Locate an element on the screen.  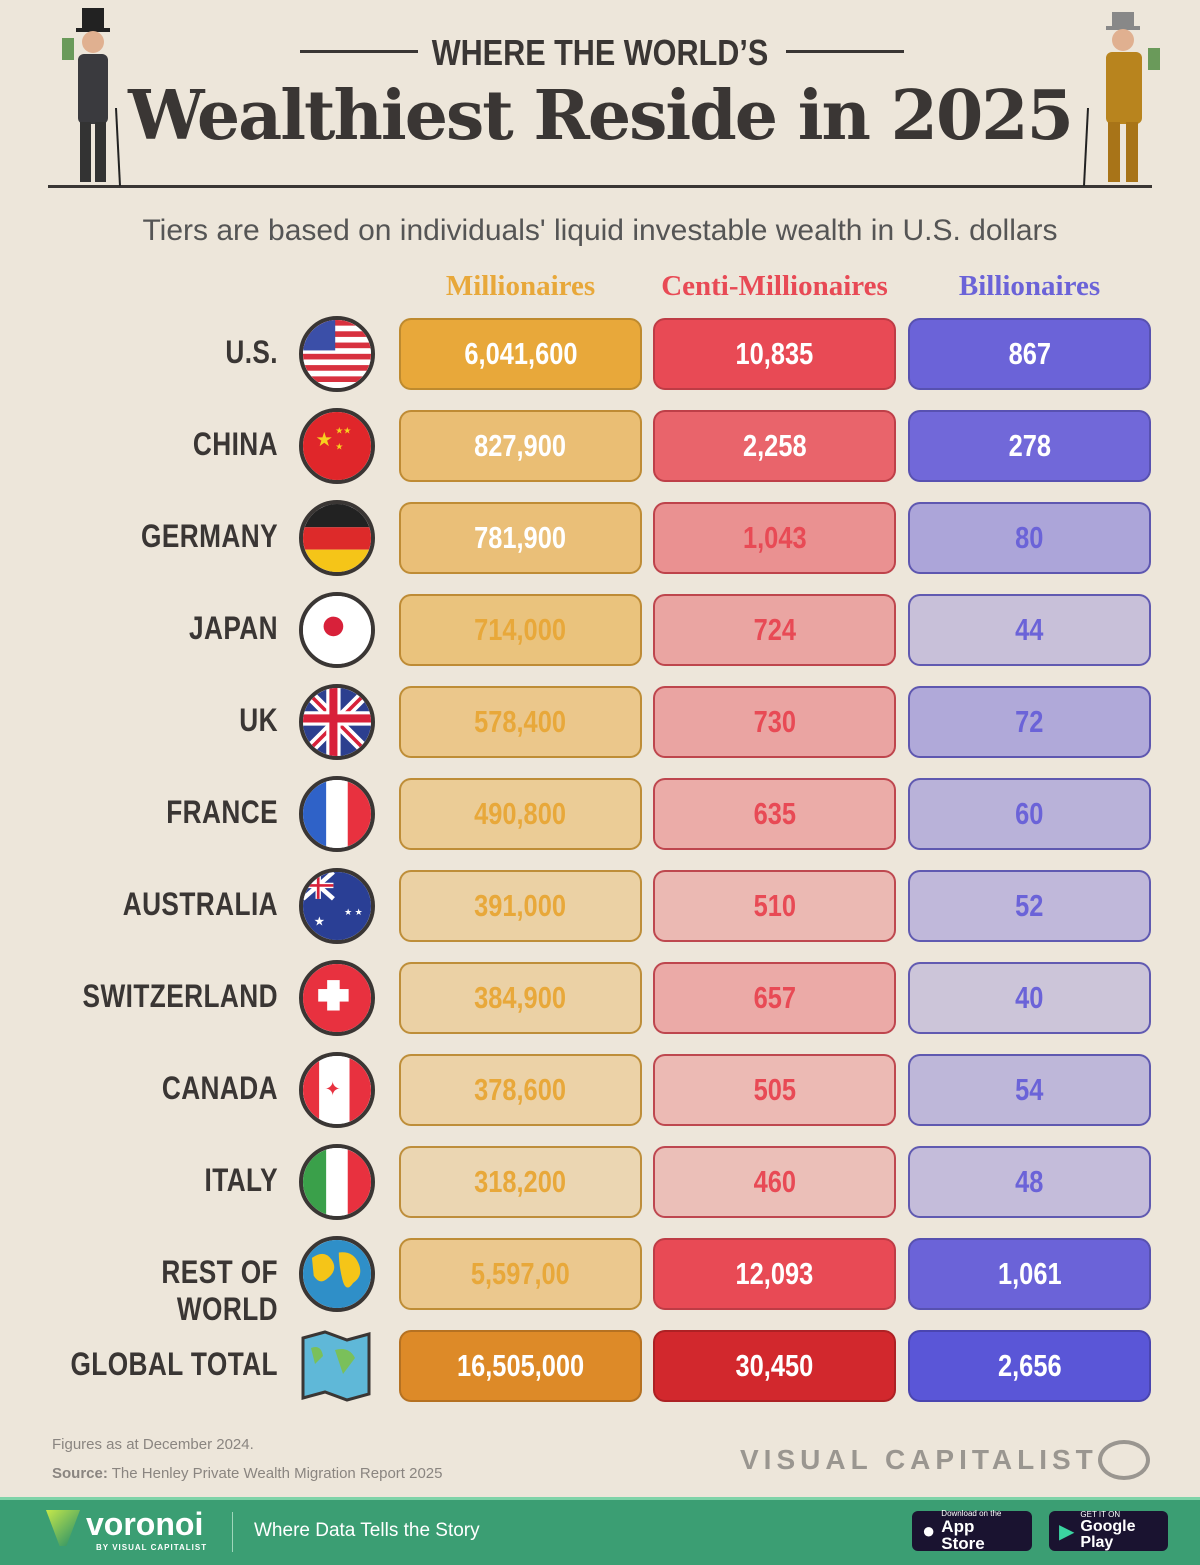
page-title: Wealthiest Reside in 2025 is located at coordinates (601, 116).